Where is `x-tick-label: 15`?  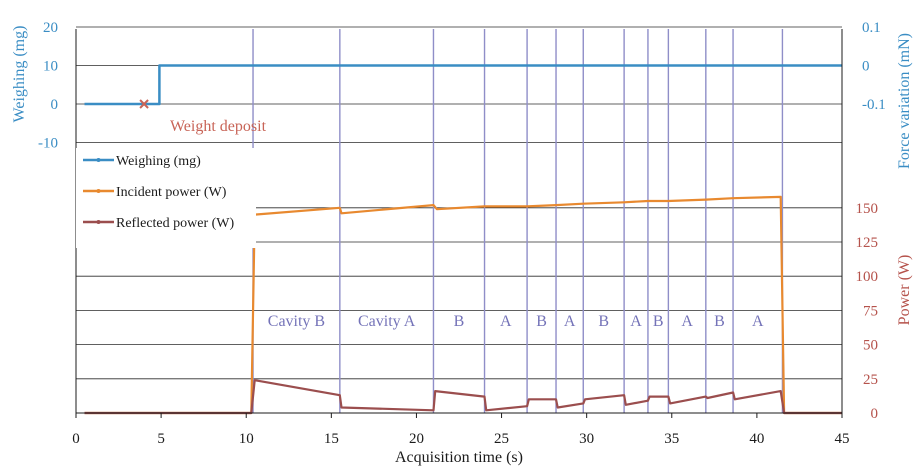
x-tick-label: 15 is located at coordinates (331, 439).